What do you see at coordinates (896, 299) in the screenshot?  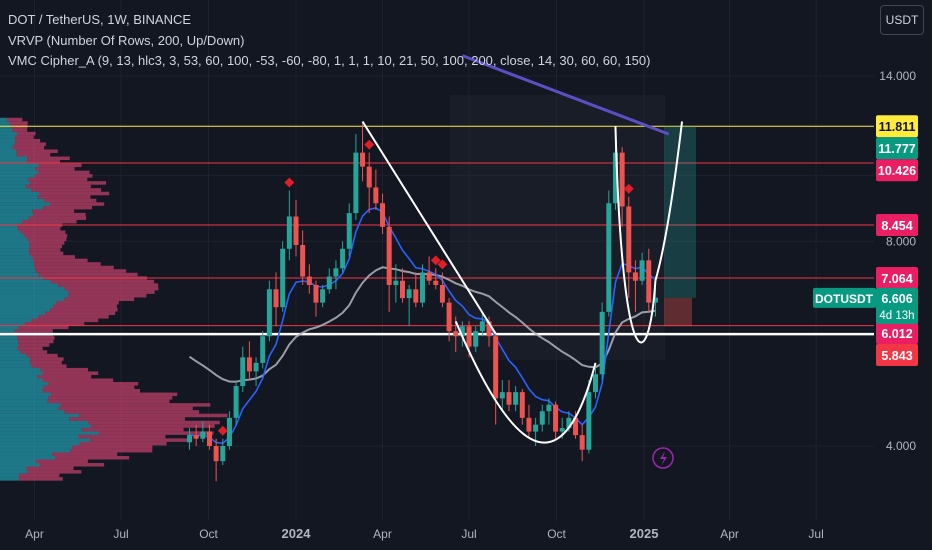 I see `current-price-text: 6.606` at bounding box center [896, 299].